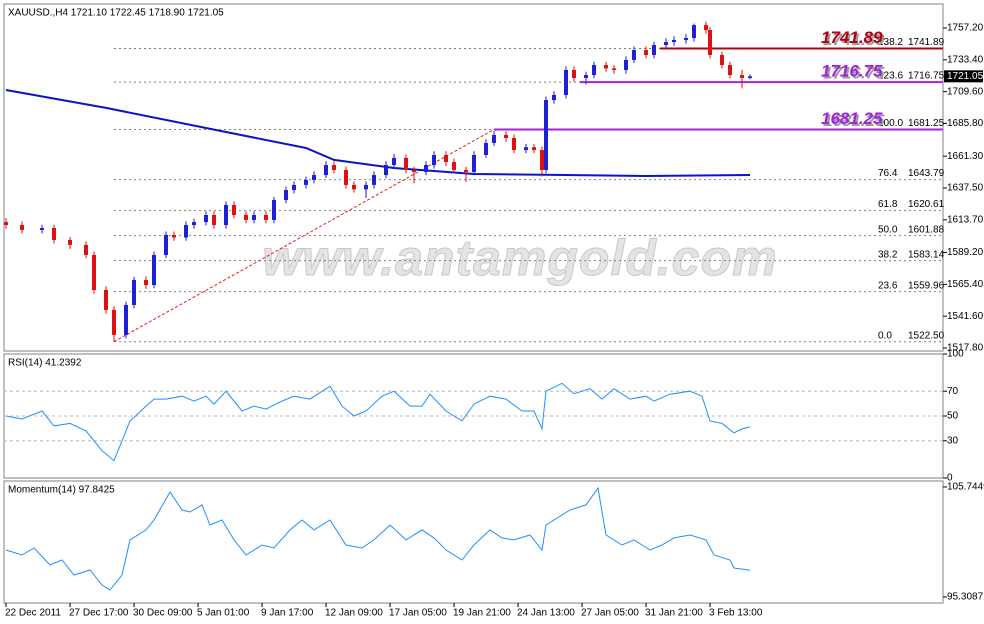  Describe the element at coordinates (965, 59) in the screenshot. I see `y-tick-label: 1733.40` at that location.